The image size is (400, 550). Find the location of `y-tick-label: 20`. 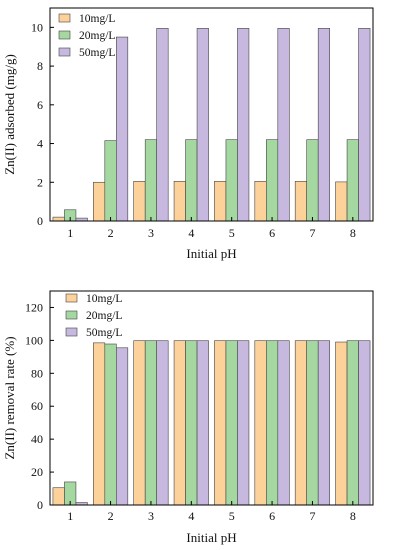

y-tick-label: 20 is located at coordinates (37, 472).